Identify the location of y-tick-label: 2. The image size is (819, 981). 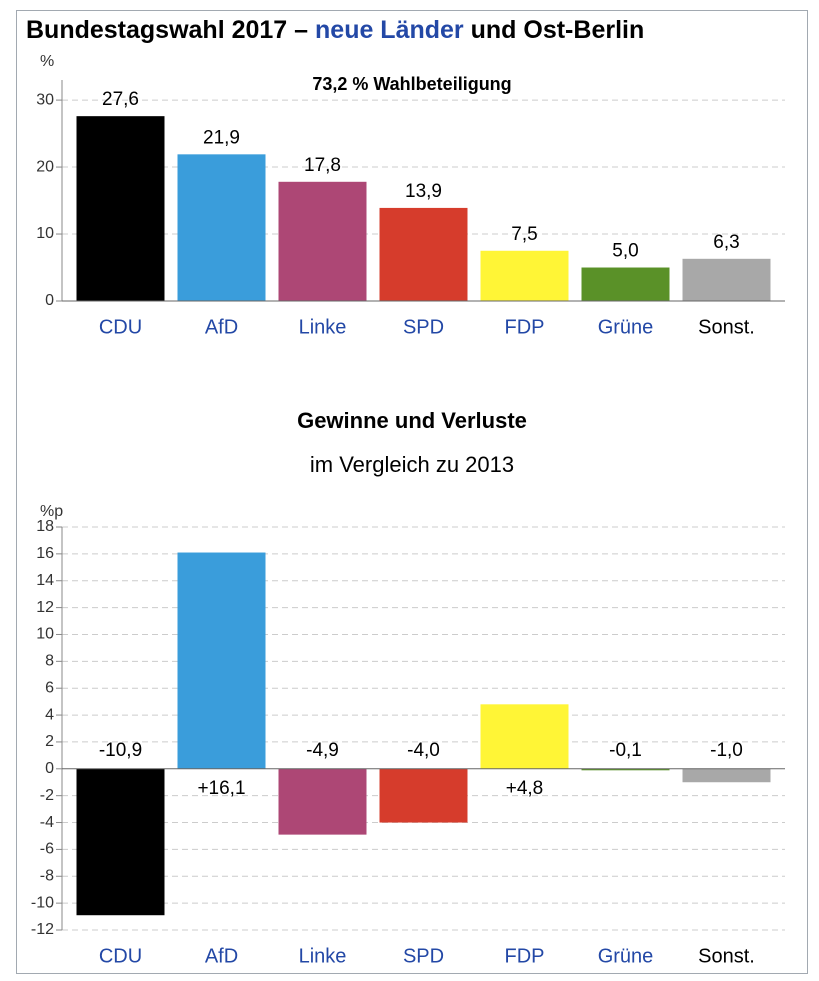
(49, 741).